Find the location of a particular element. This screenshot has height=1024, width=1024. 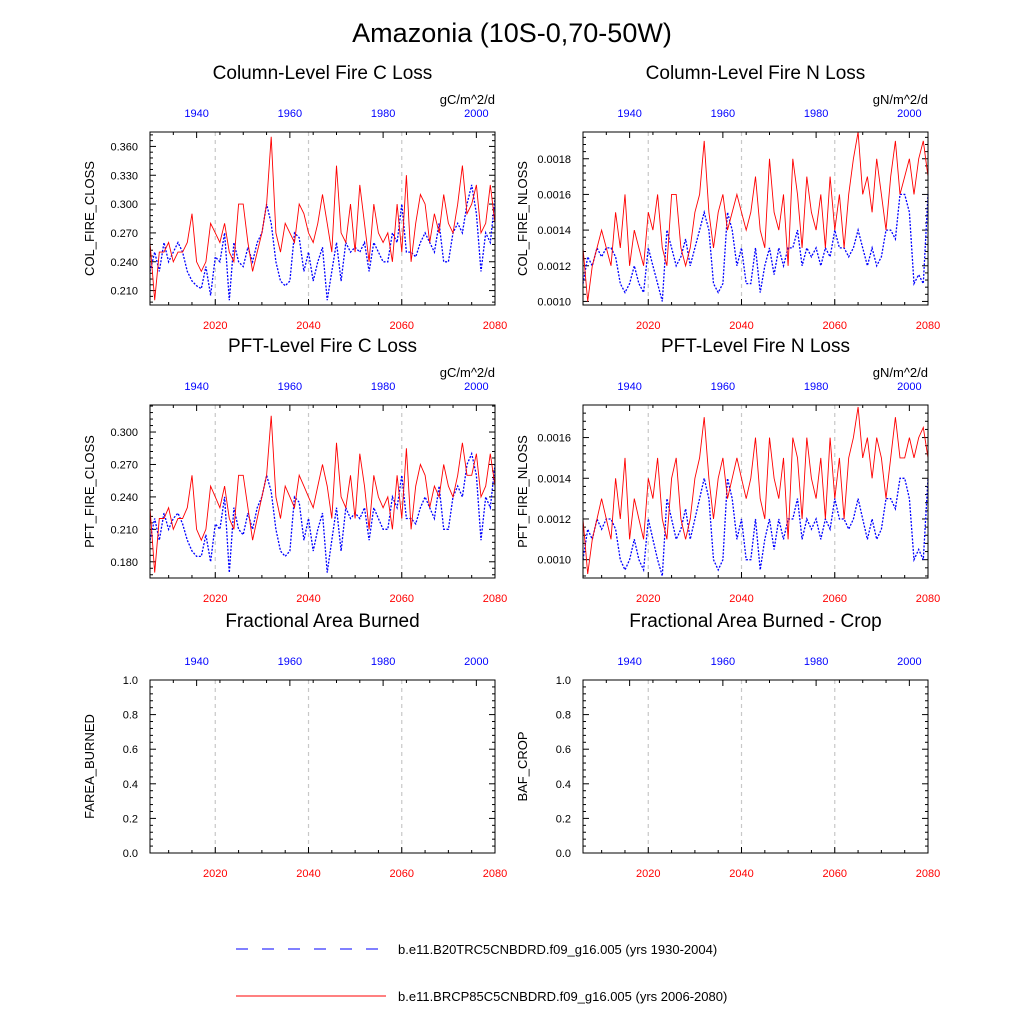

y-axis-label: COL_FIRE_NLOSS is located at coordinates (522, 218).